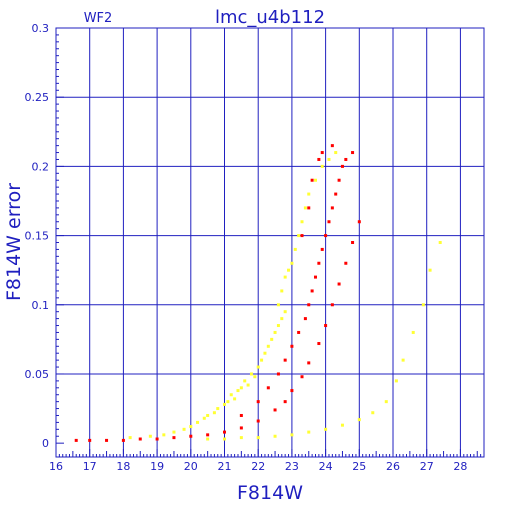 The image size is (512, 512). What do you see at coordinates (326, 466) in the screenshot?
I see `x-tick-label: 24` at bounding box center [326, 466].